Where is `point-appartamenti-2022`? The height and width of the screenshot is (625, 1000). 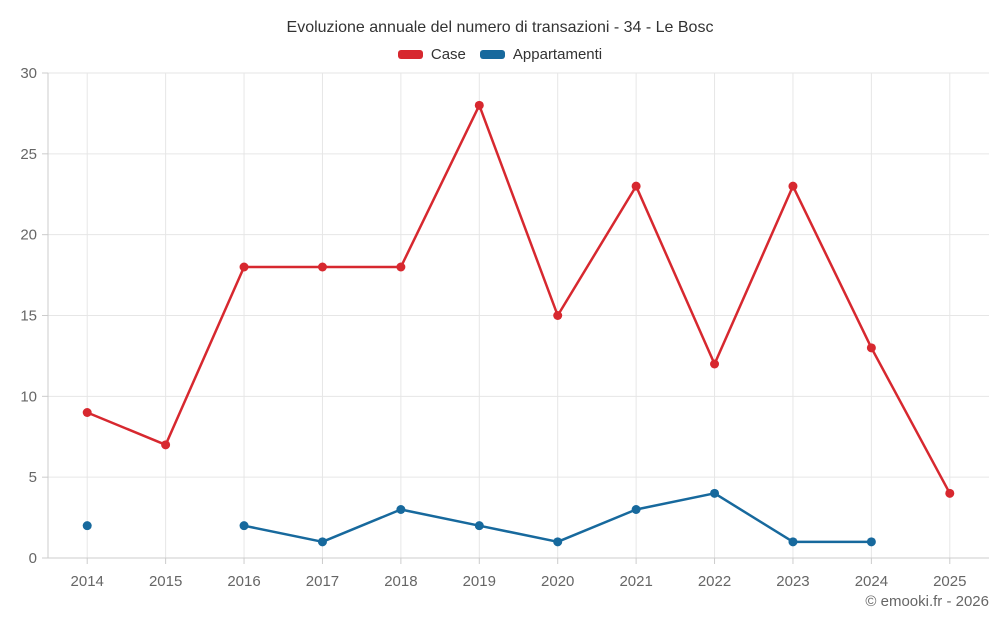
point-appartamenti-2022 is located at coordinates (715, 493).